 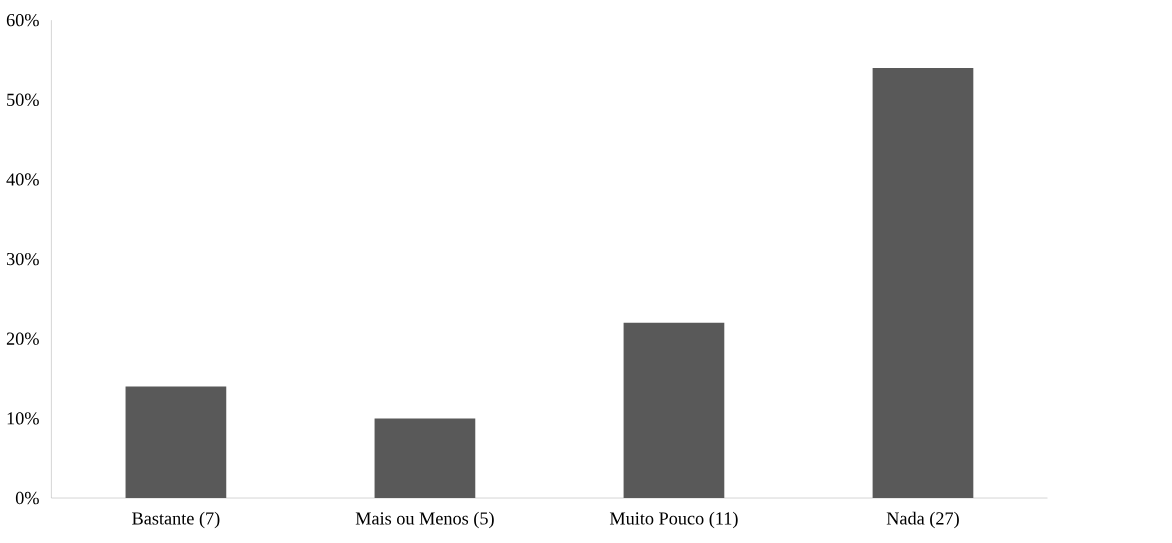 I want to click on y-tick-label: 60%, so click(x=22, y=20).